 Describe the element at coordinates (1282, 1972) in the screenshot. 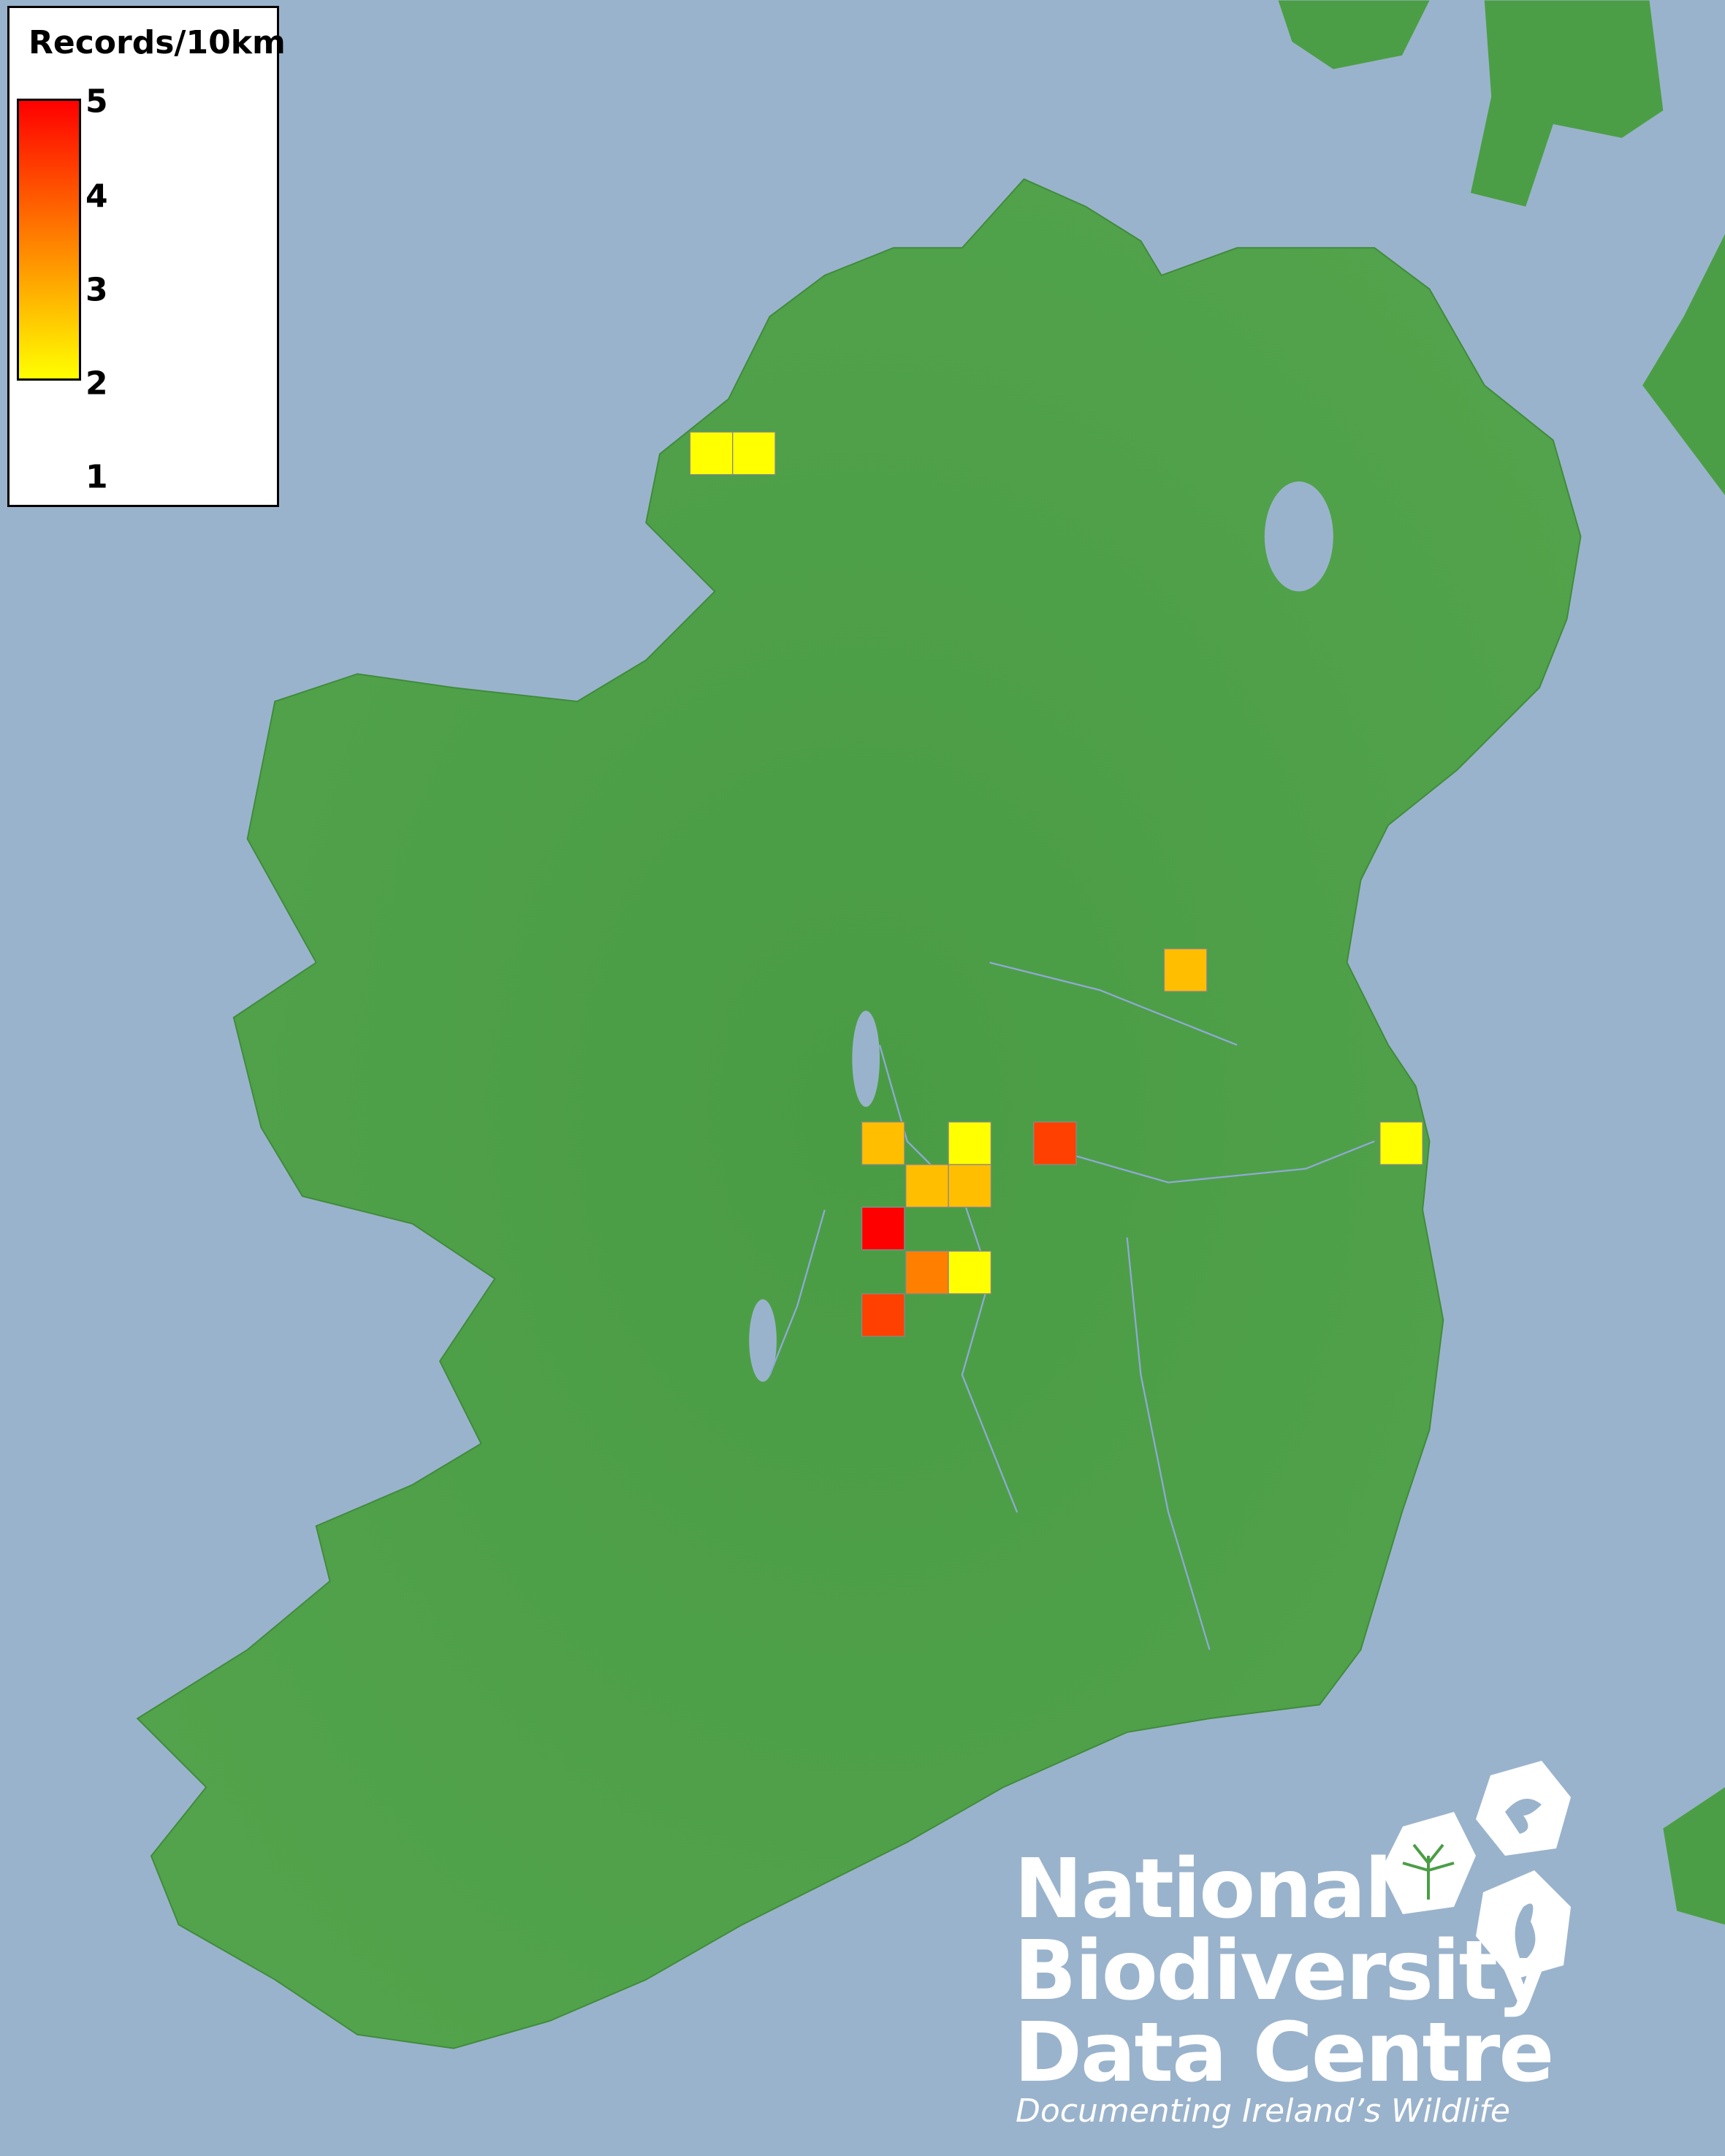

I see `logo-line-2: Biodiversity` at that location.